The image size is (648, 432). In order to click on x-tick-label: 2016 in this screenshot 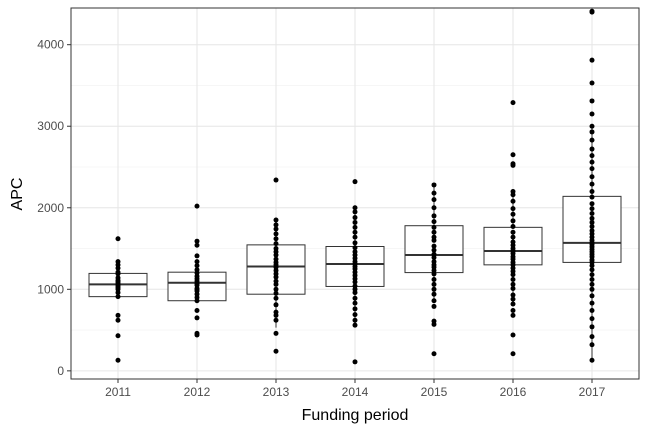, I will do `click(513, 392)`.